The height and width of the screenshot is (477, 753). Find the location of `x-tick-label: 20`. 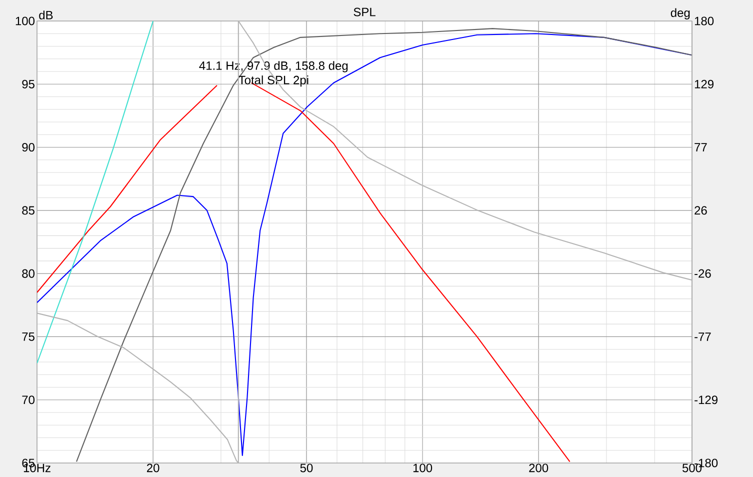

x-tick-label: 20 is located at coordinates (153, 468).